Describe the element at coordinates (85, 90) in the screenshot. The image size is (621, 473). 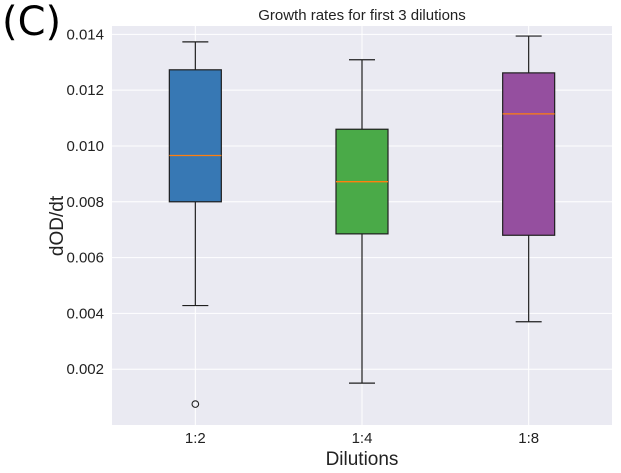
I see `y-tick-label: 0.012` at that location.